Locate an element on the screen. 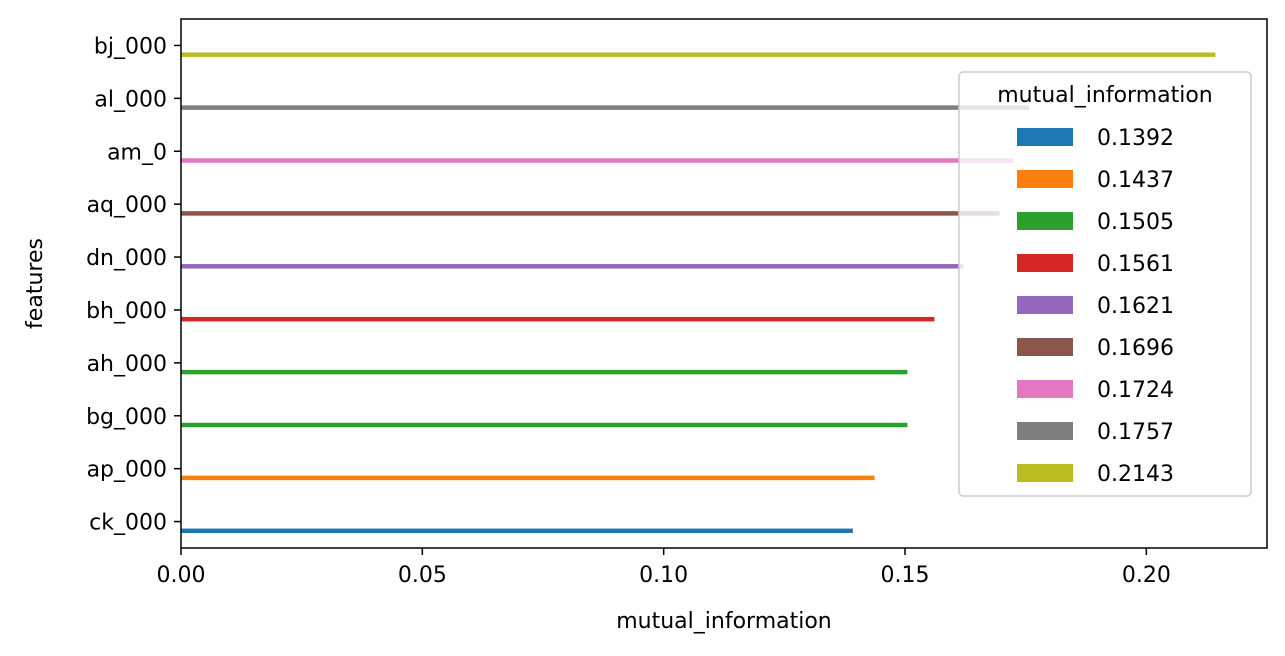 Image resolution: width=1285 pixels, height=656 pixels. y-tick-label: dn_000 is located at coordinates (126, 258).